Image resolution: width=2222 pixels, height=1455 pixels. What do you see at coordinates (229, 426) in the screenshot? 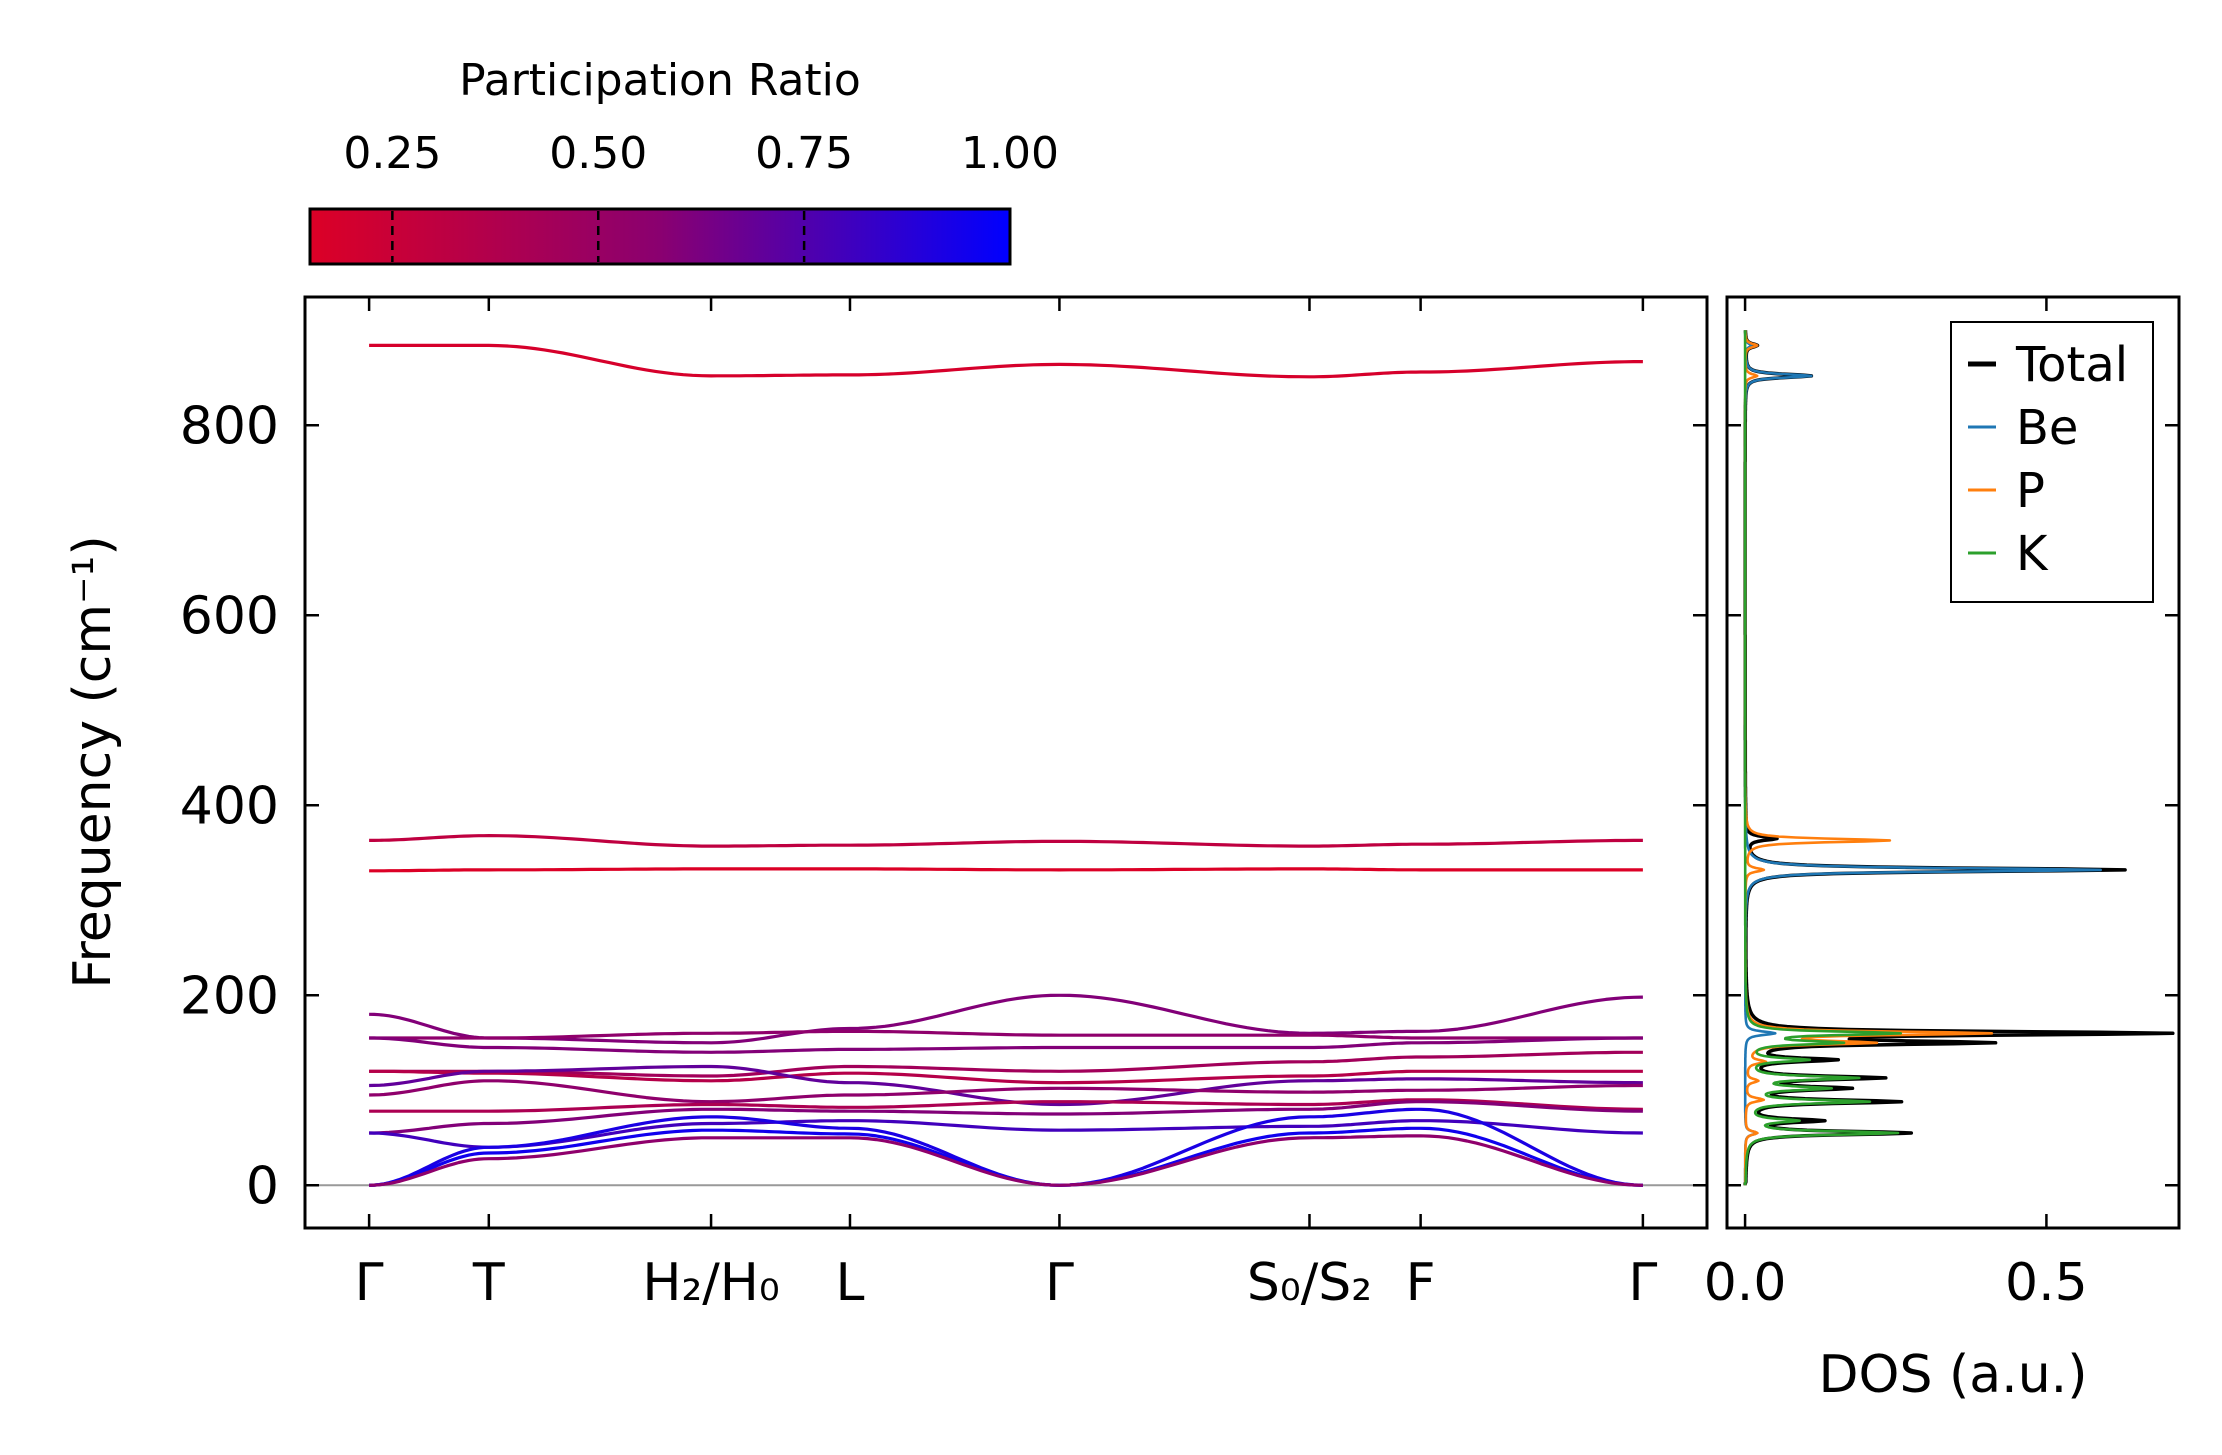
I see `y-tick-label: 800` at bounding box center [229, 426].